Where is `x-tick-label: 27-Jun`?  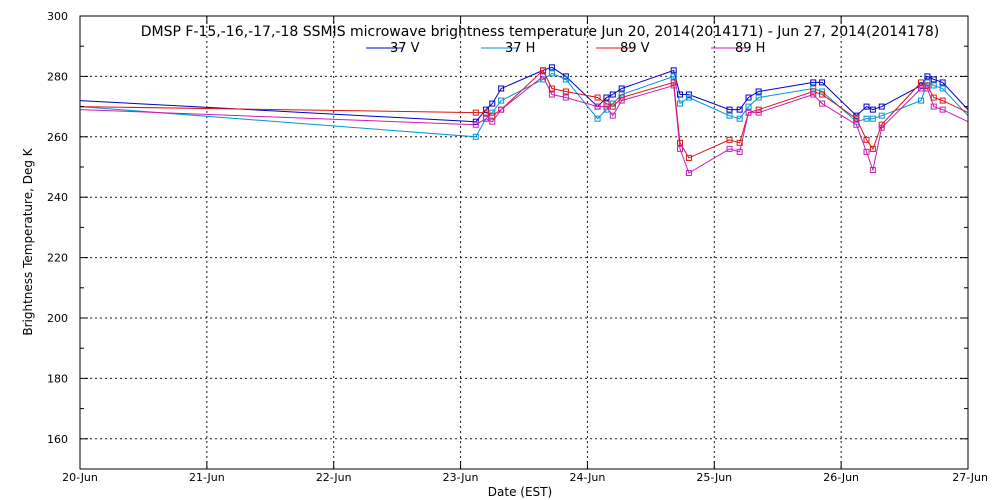
x-tick-label: 27-Jun is located at coordinates (970, 477).